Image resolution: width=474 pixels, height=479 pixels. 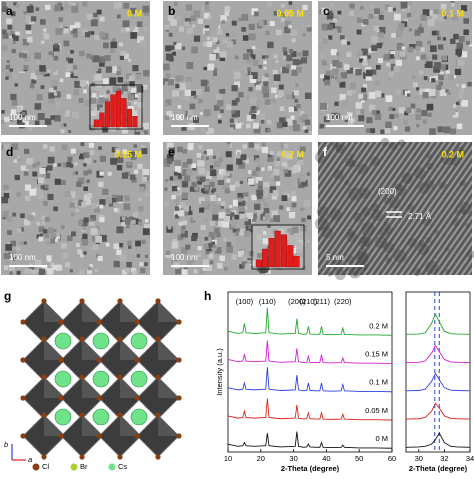 What do you see at coordinates (343, 301) in the screenshot?
I see `peak-label: (220)` at bounding box center [343, 301].